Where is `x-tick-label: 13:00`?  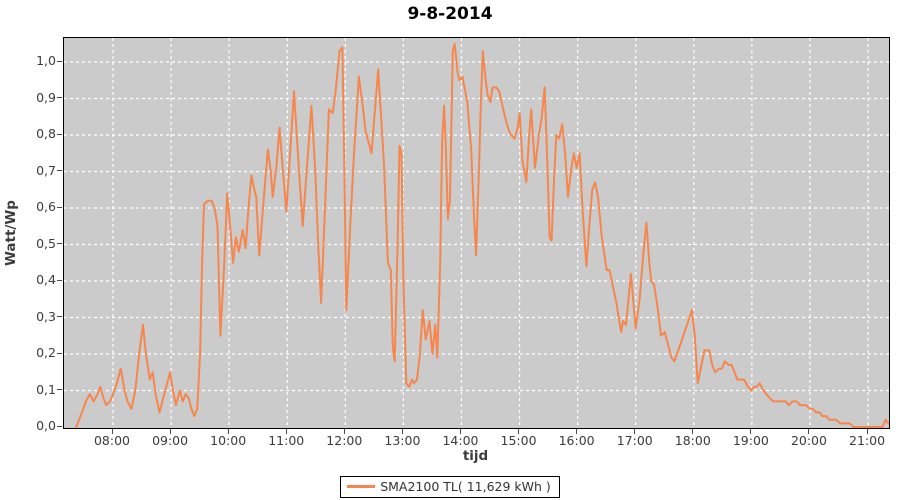
x-tick-label: 13:00 is located at coordinates (402, 440).